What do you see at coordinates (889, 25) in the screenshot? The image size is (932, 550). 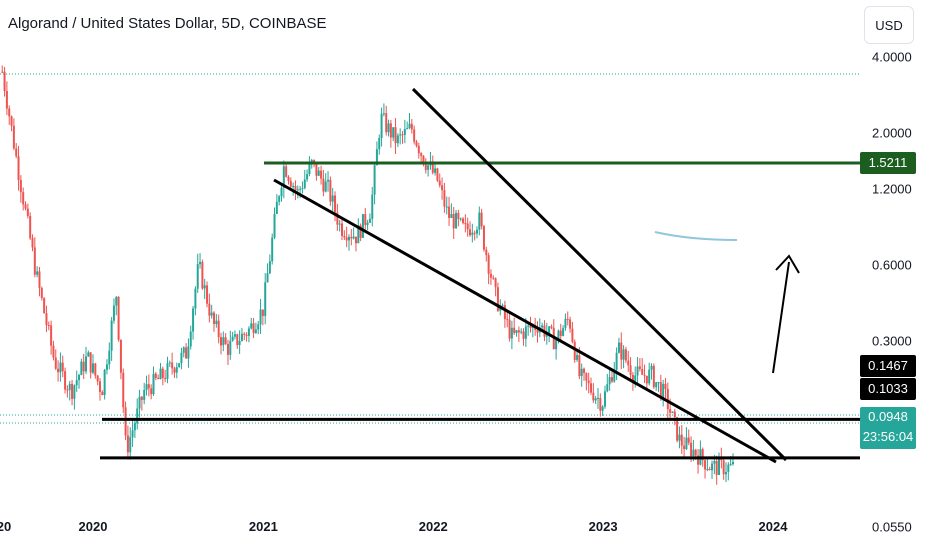 I see `currency-selector: USD` at bounding box center [889, 25].